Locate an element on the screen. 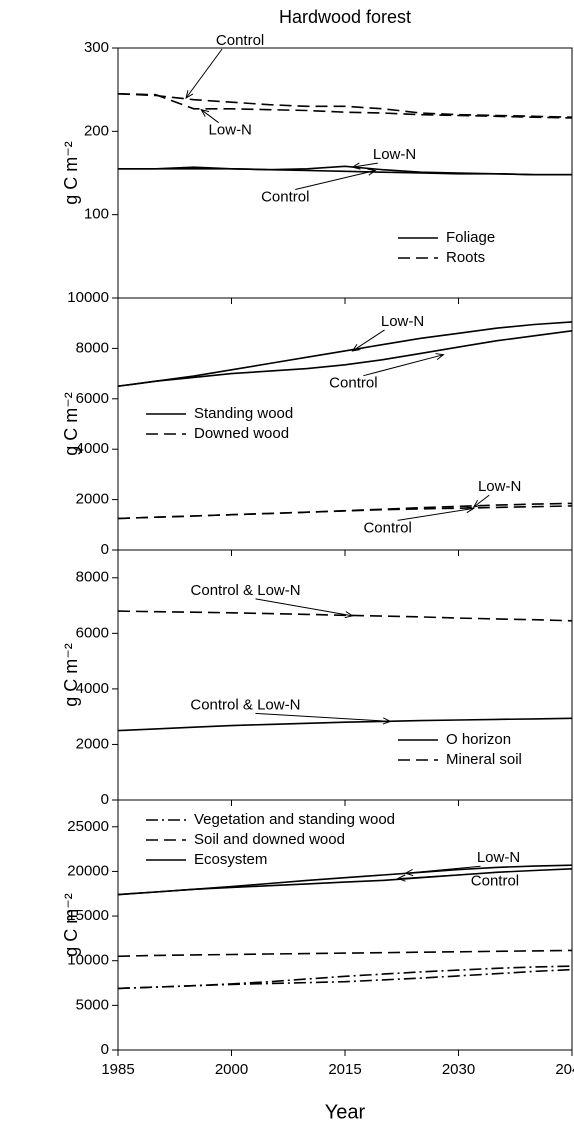 Image resolution: width=574 pixels, height=1130 pixels. y-tick-label: 15000 is located at coordinates (88, 915).